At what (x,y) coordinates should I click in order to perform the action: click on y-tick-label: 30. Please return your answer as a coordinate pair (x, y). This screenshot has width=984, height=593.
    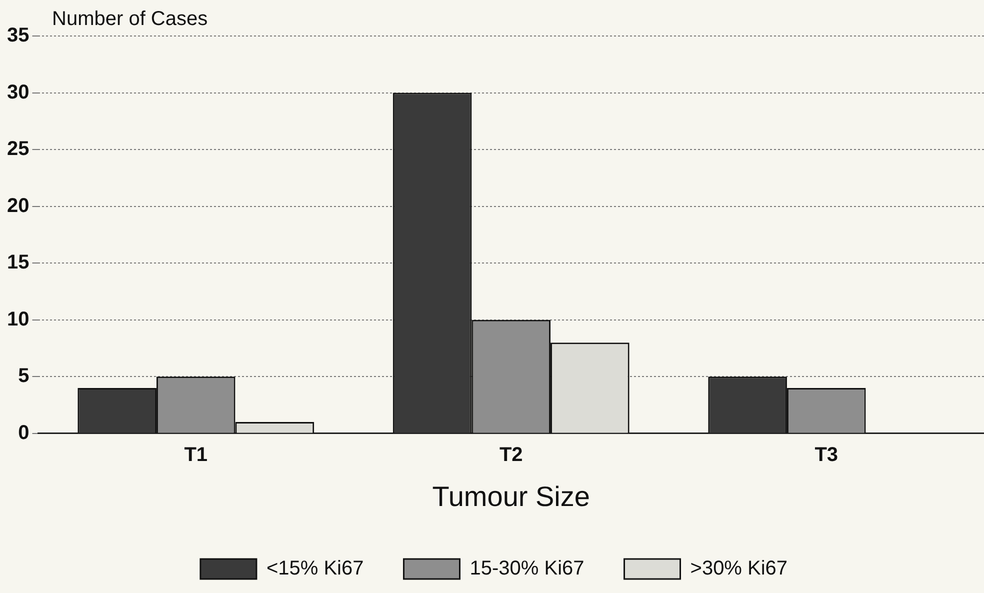
    Looking at the image, I should click on (18, 92).